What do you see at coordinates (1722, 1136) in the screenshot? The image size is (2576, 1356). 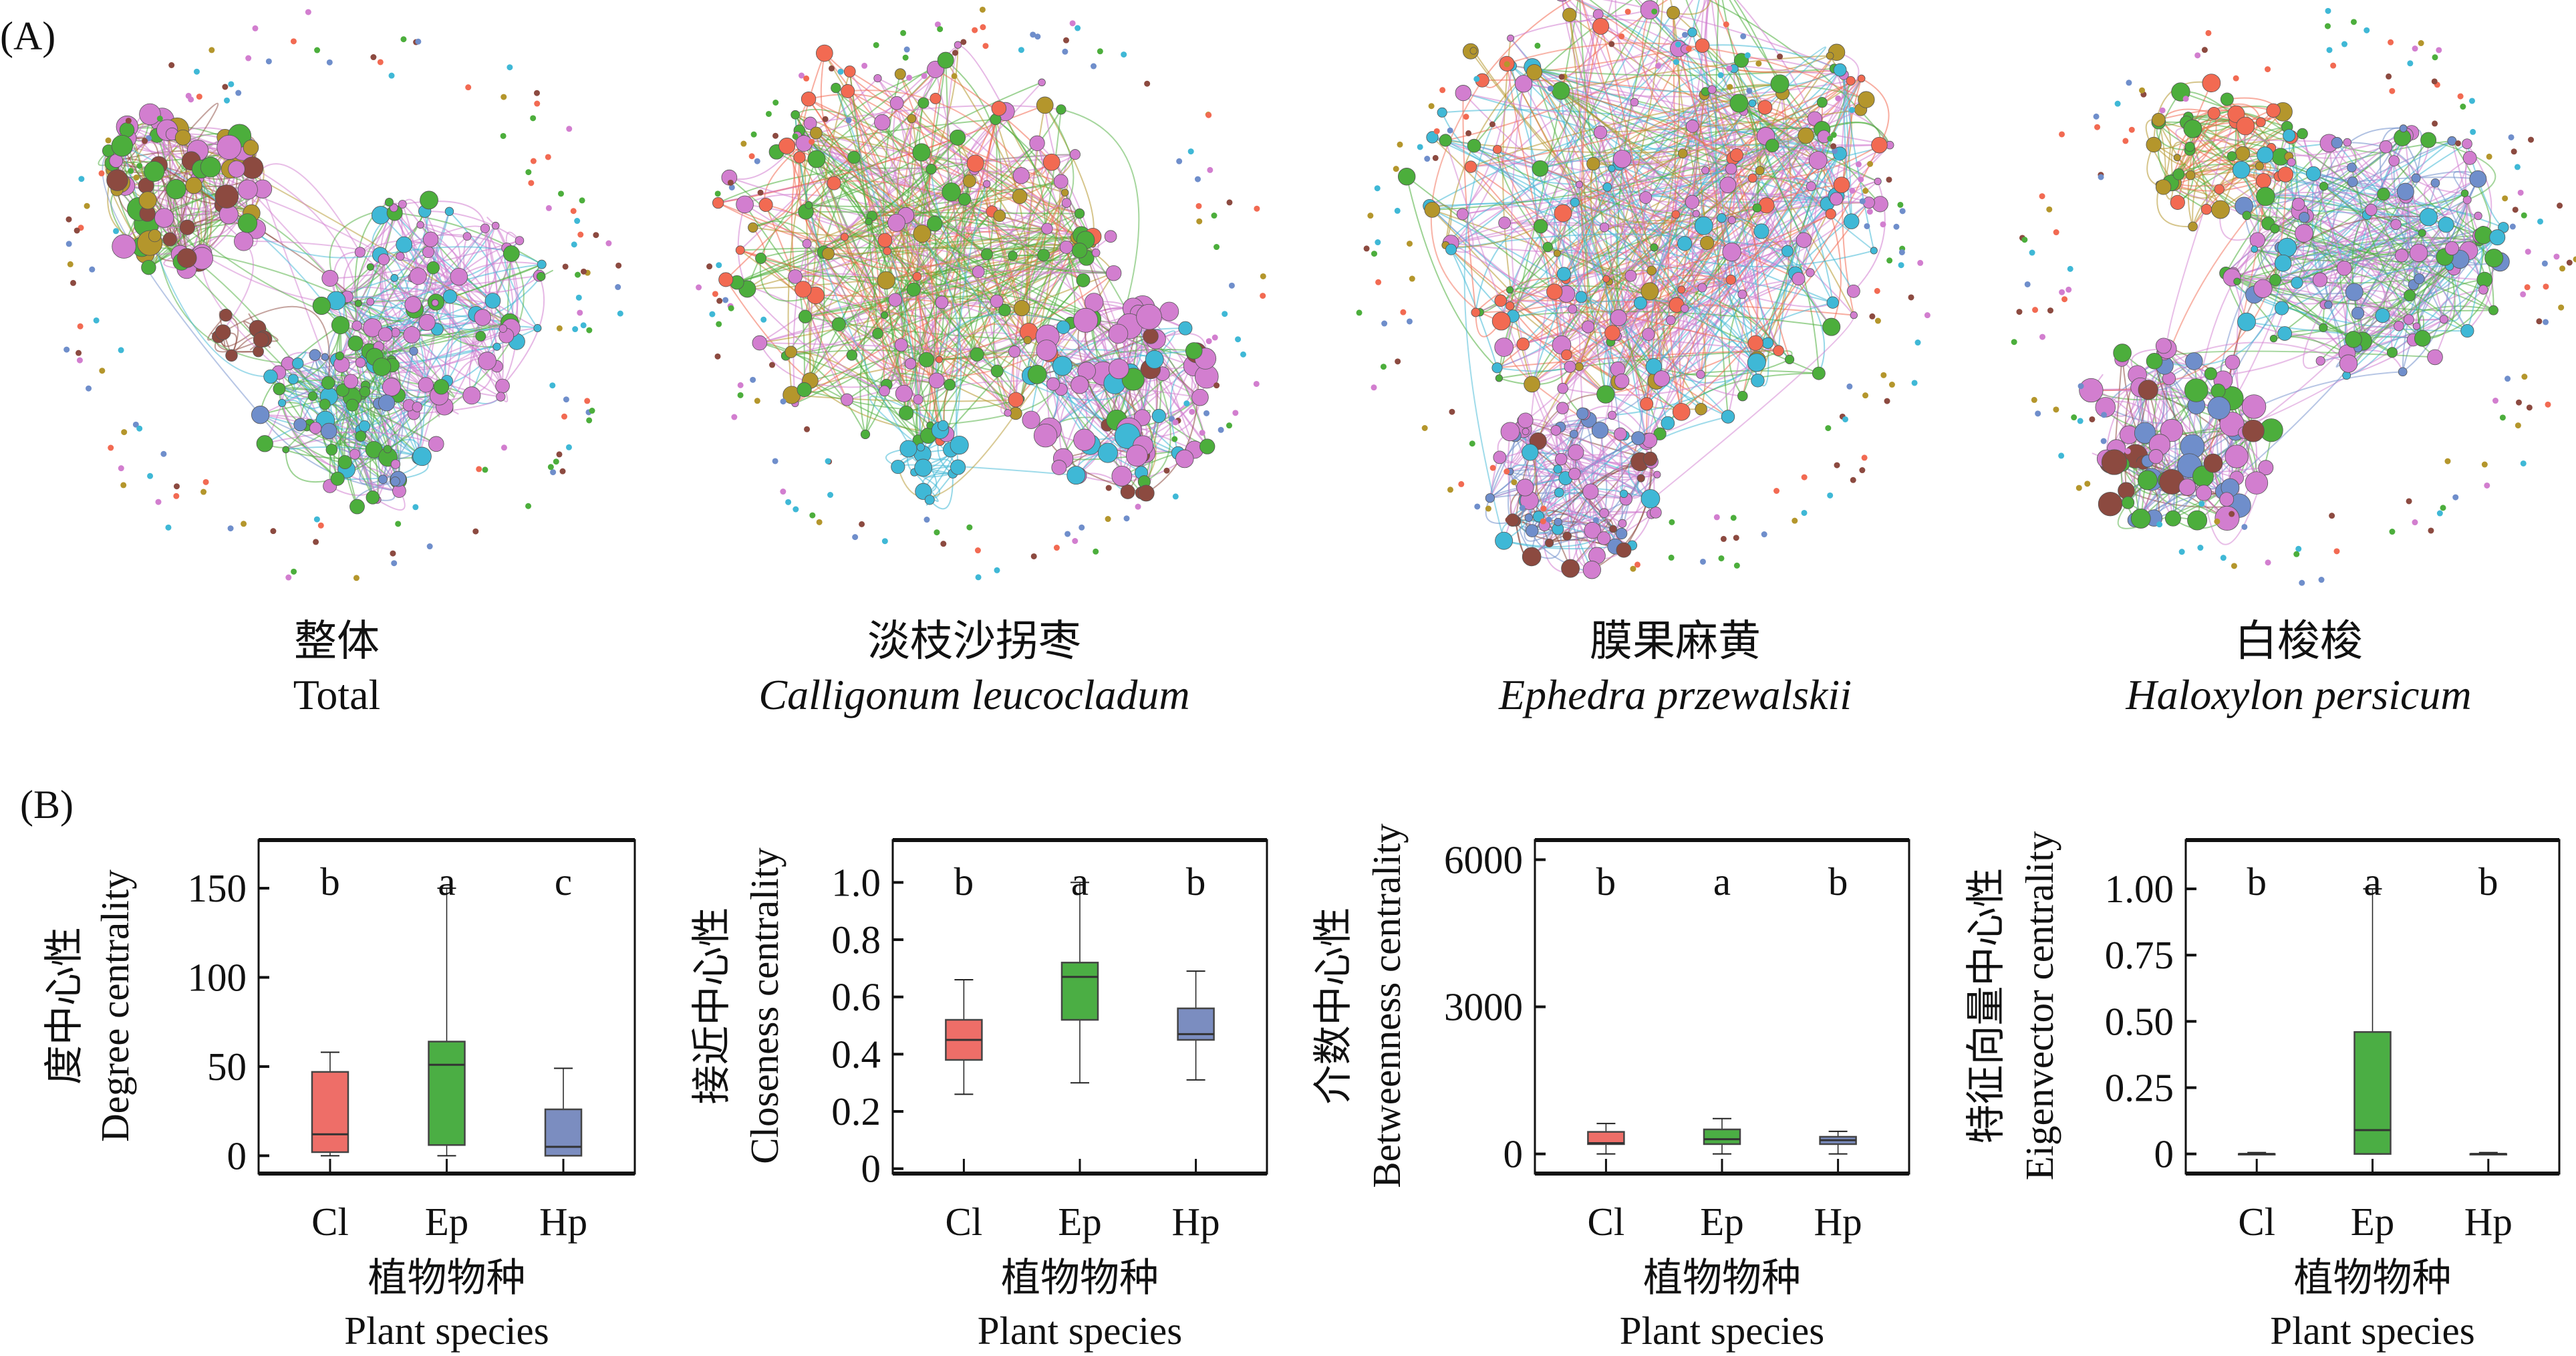 I see `box-ep` at bounding box center [1722, 1136].